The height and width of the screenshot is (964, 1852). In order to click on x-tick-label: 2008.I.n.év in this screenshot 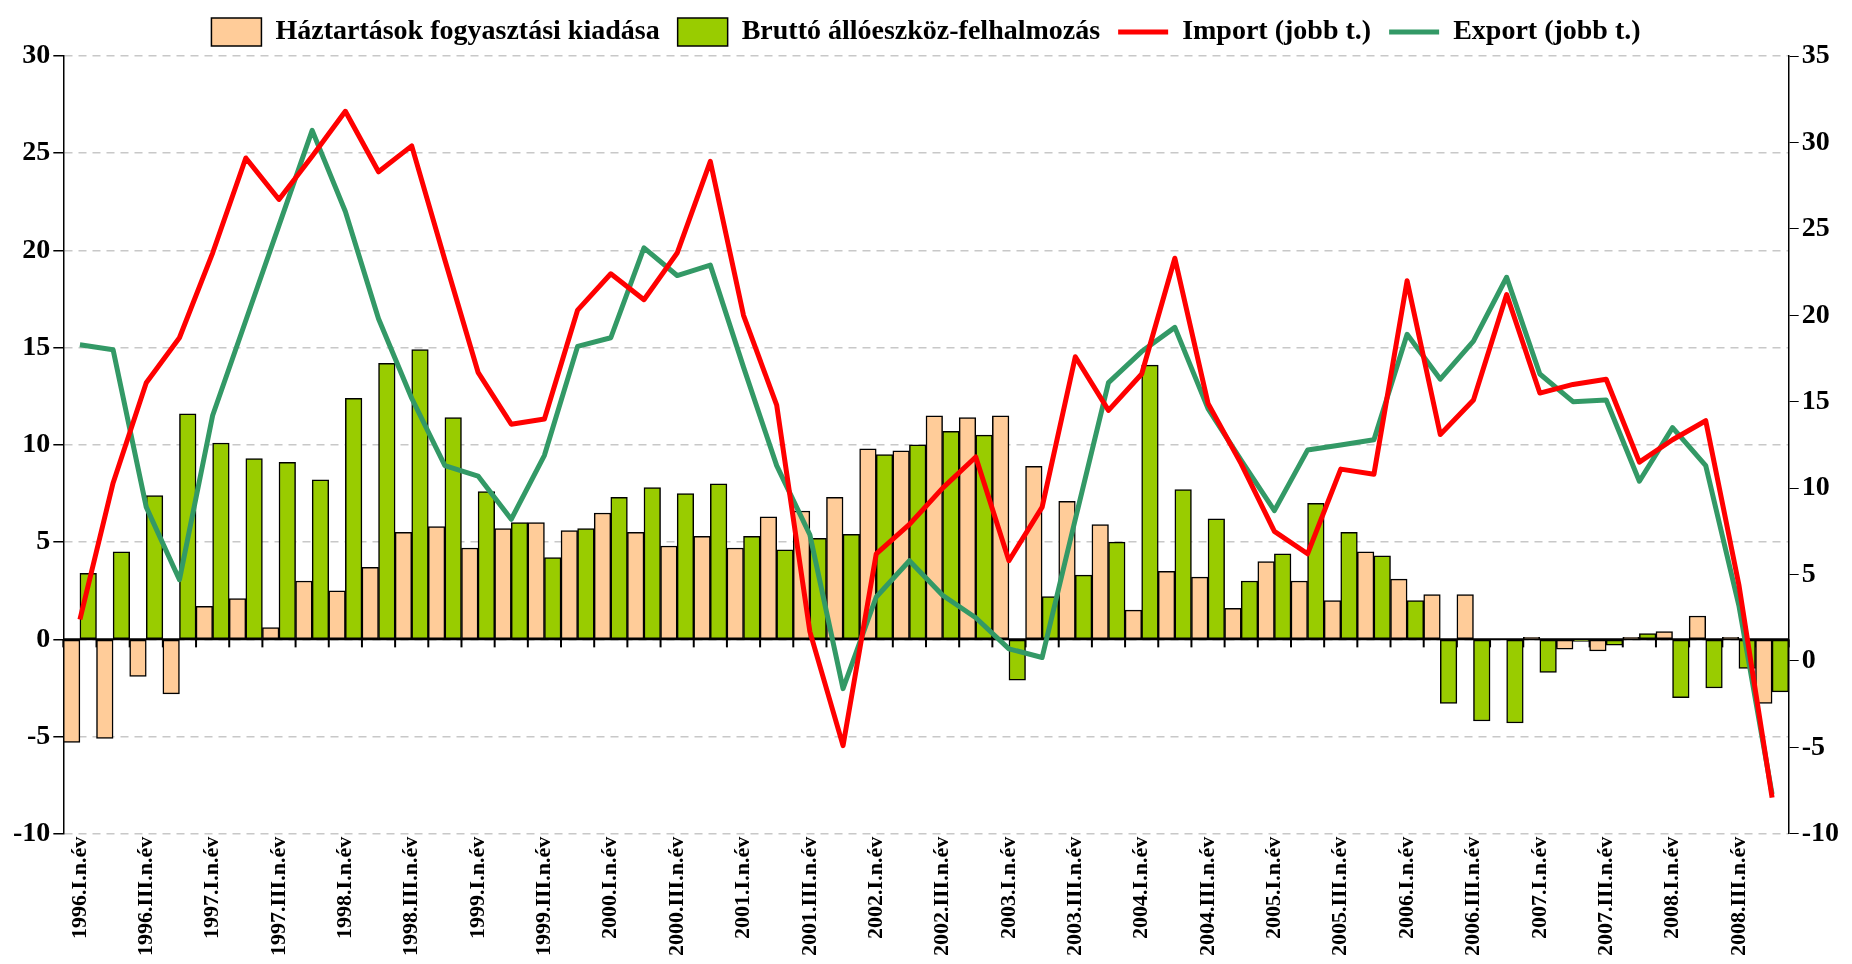, I will do `click(1671, 887)`.